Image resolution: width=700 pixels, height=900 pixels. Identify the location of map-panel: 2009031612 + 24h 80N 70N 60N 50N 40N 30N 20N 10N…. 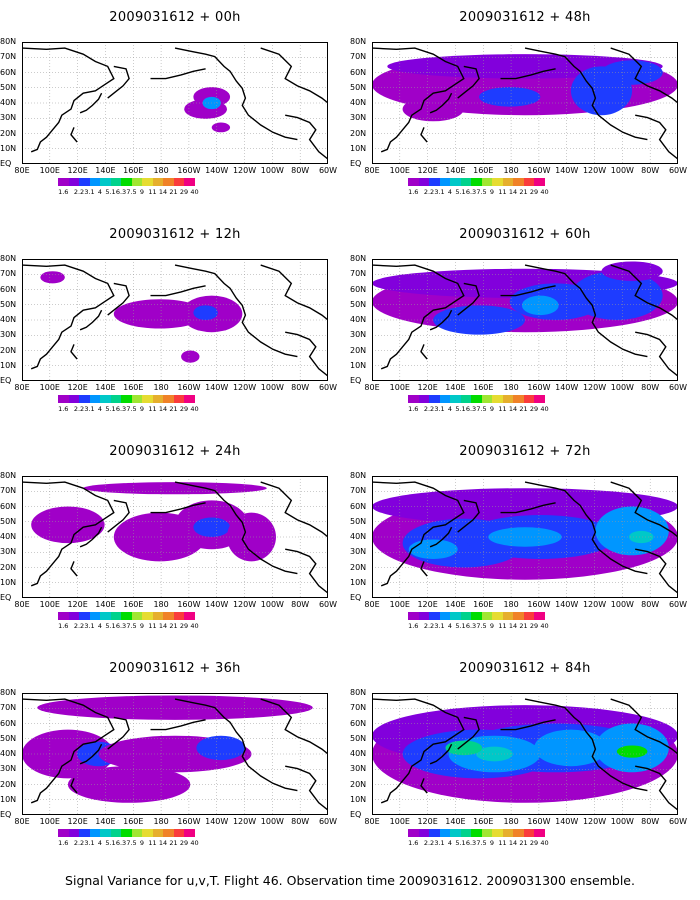
(175, 546).